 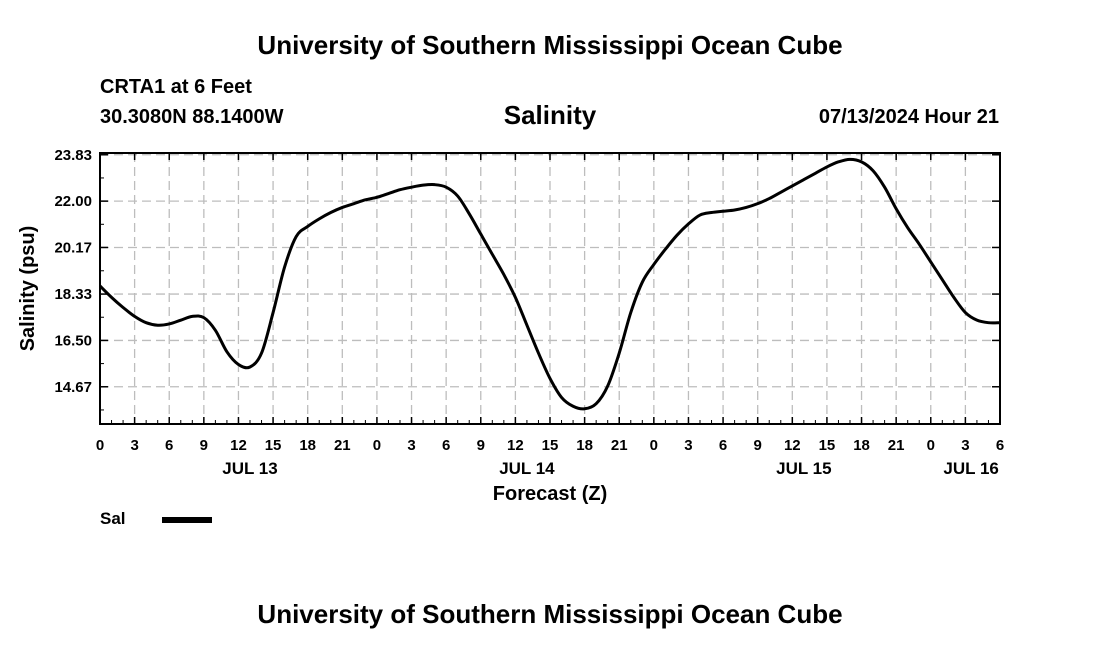 What do you see at coordinates (73, 247) in the screenshot?
I see `y-tick-label: 20.17` at bounding box center [73, 247].